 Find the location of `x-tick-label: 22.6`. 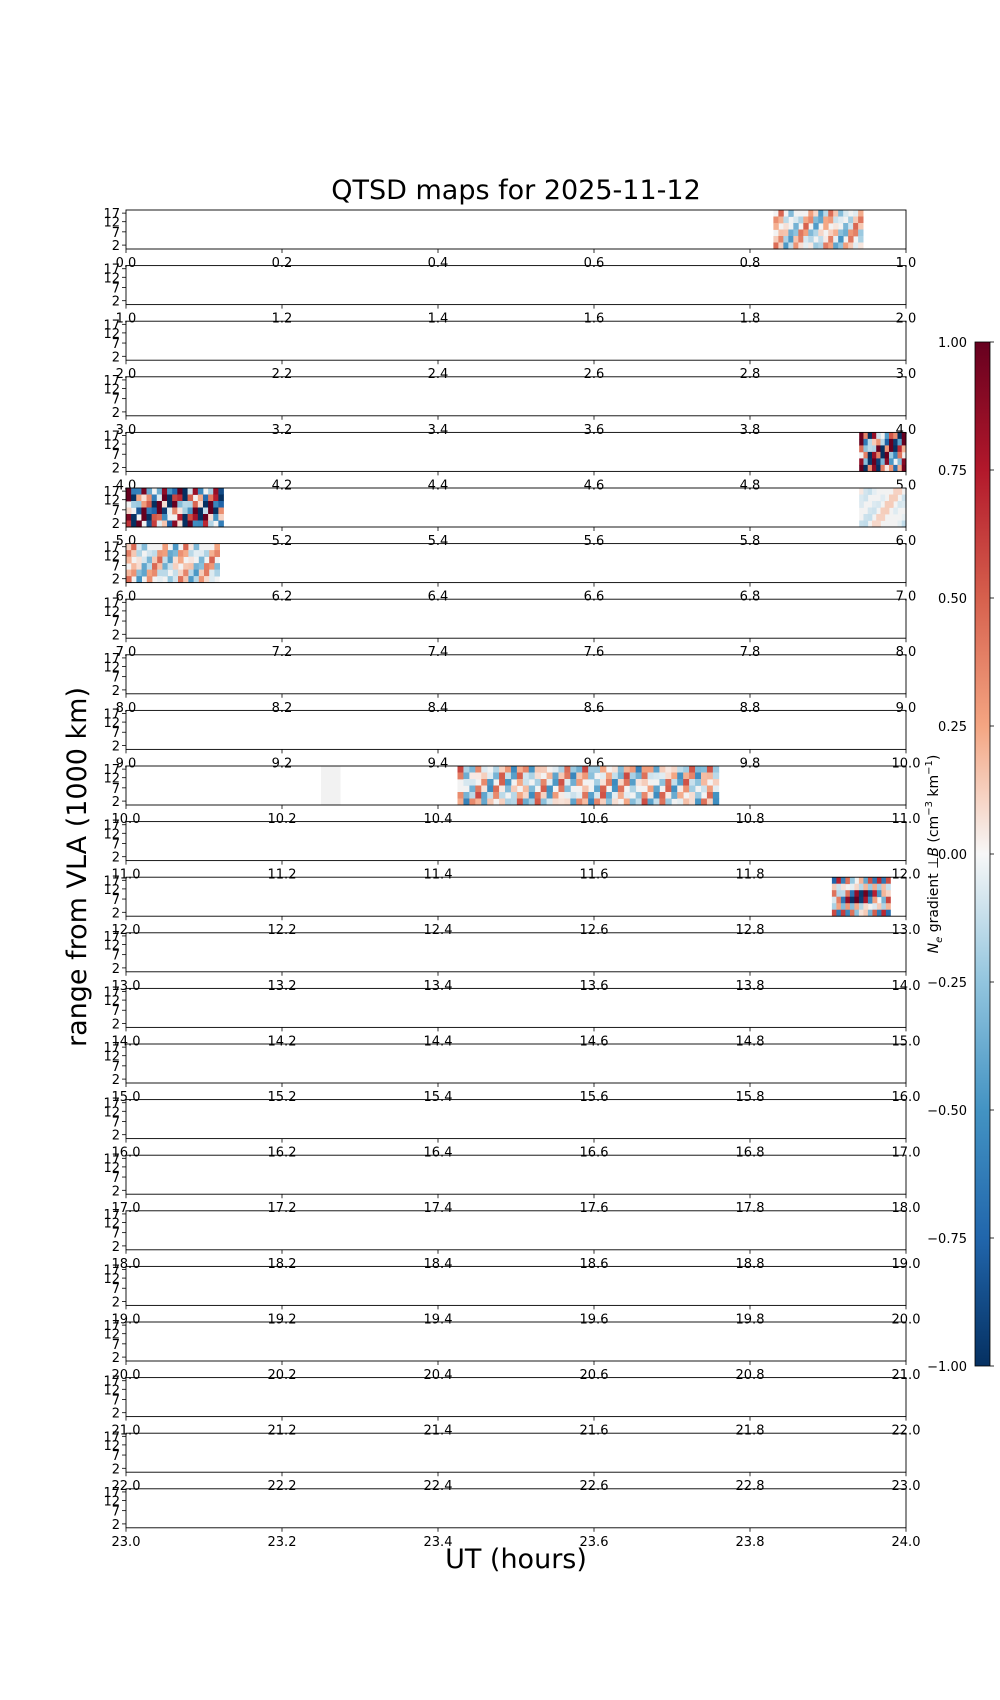

x-tick-label: 22.6 is located at coordinates (594, 1486).